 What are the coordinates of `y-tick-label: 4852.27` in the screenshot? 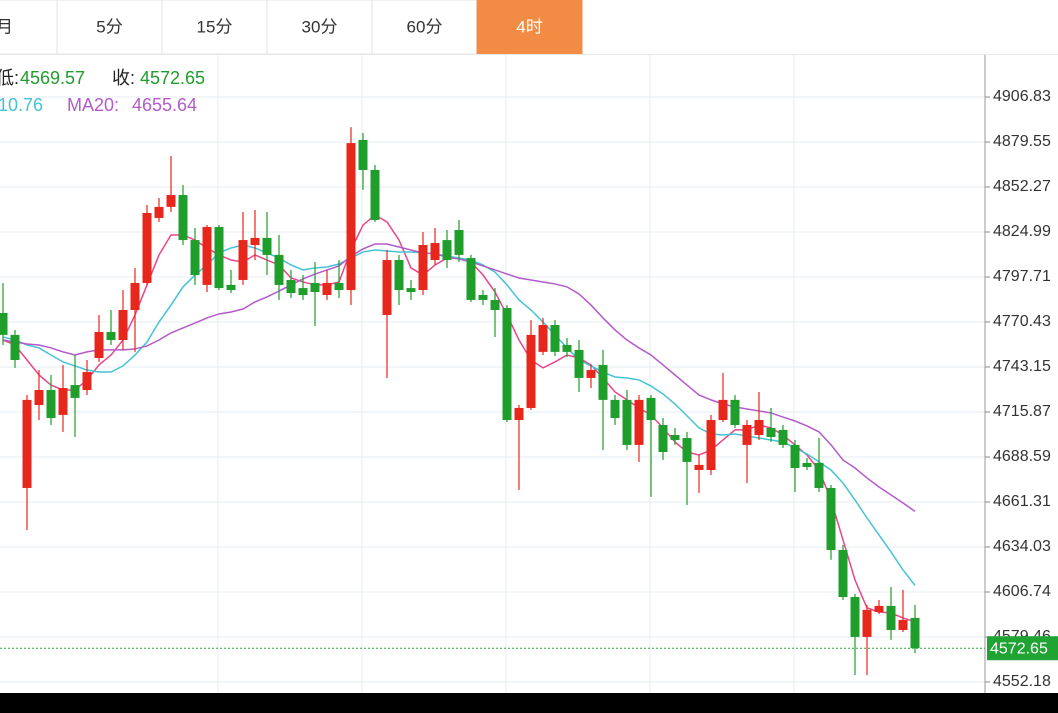 It's located at (1022, 186).